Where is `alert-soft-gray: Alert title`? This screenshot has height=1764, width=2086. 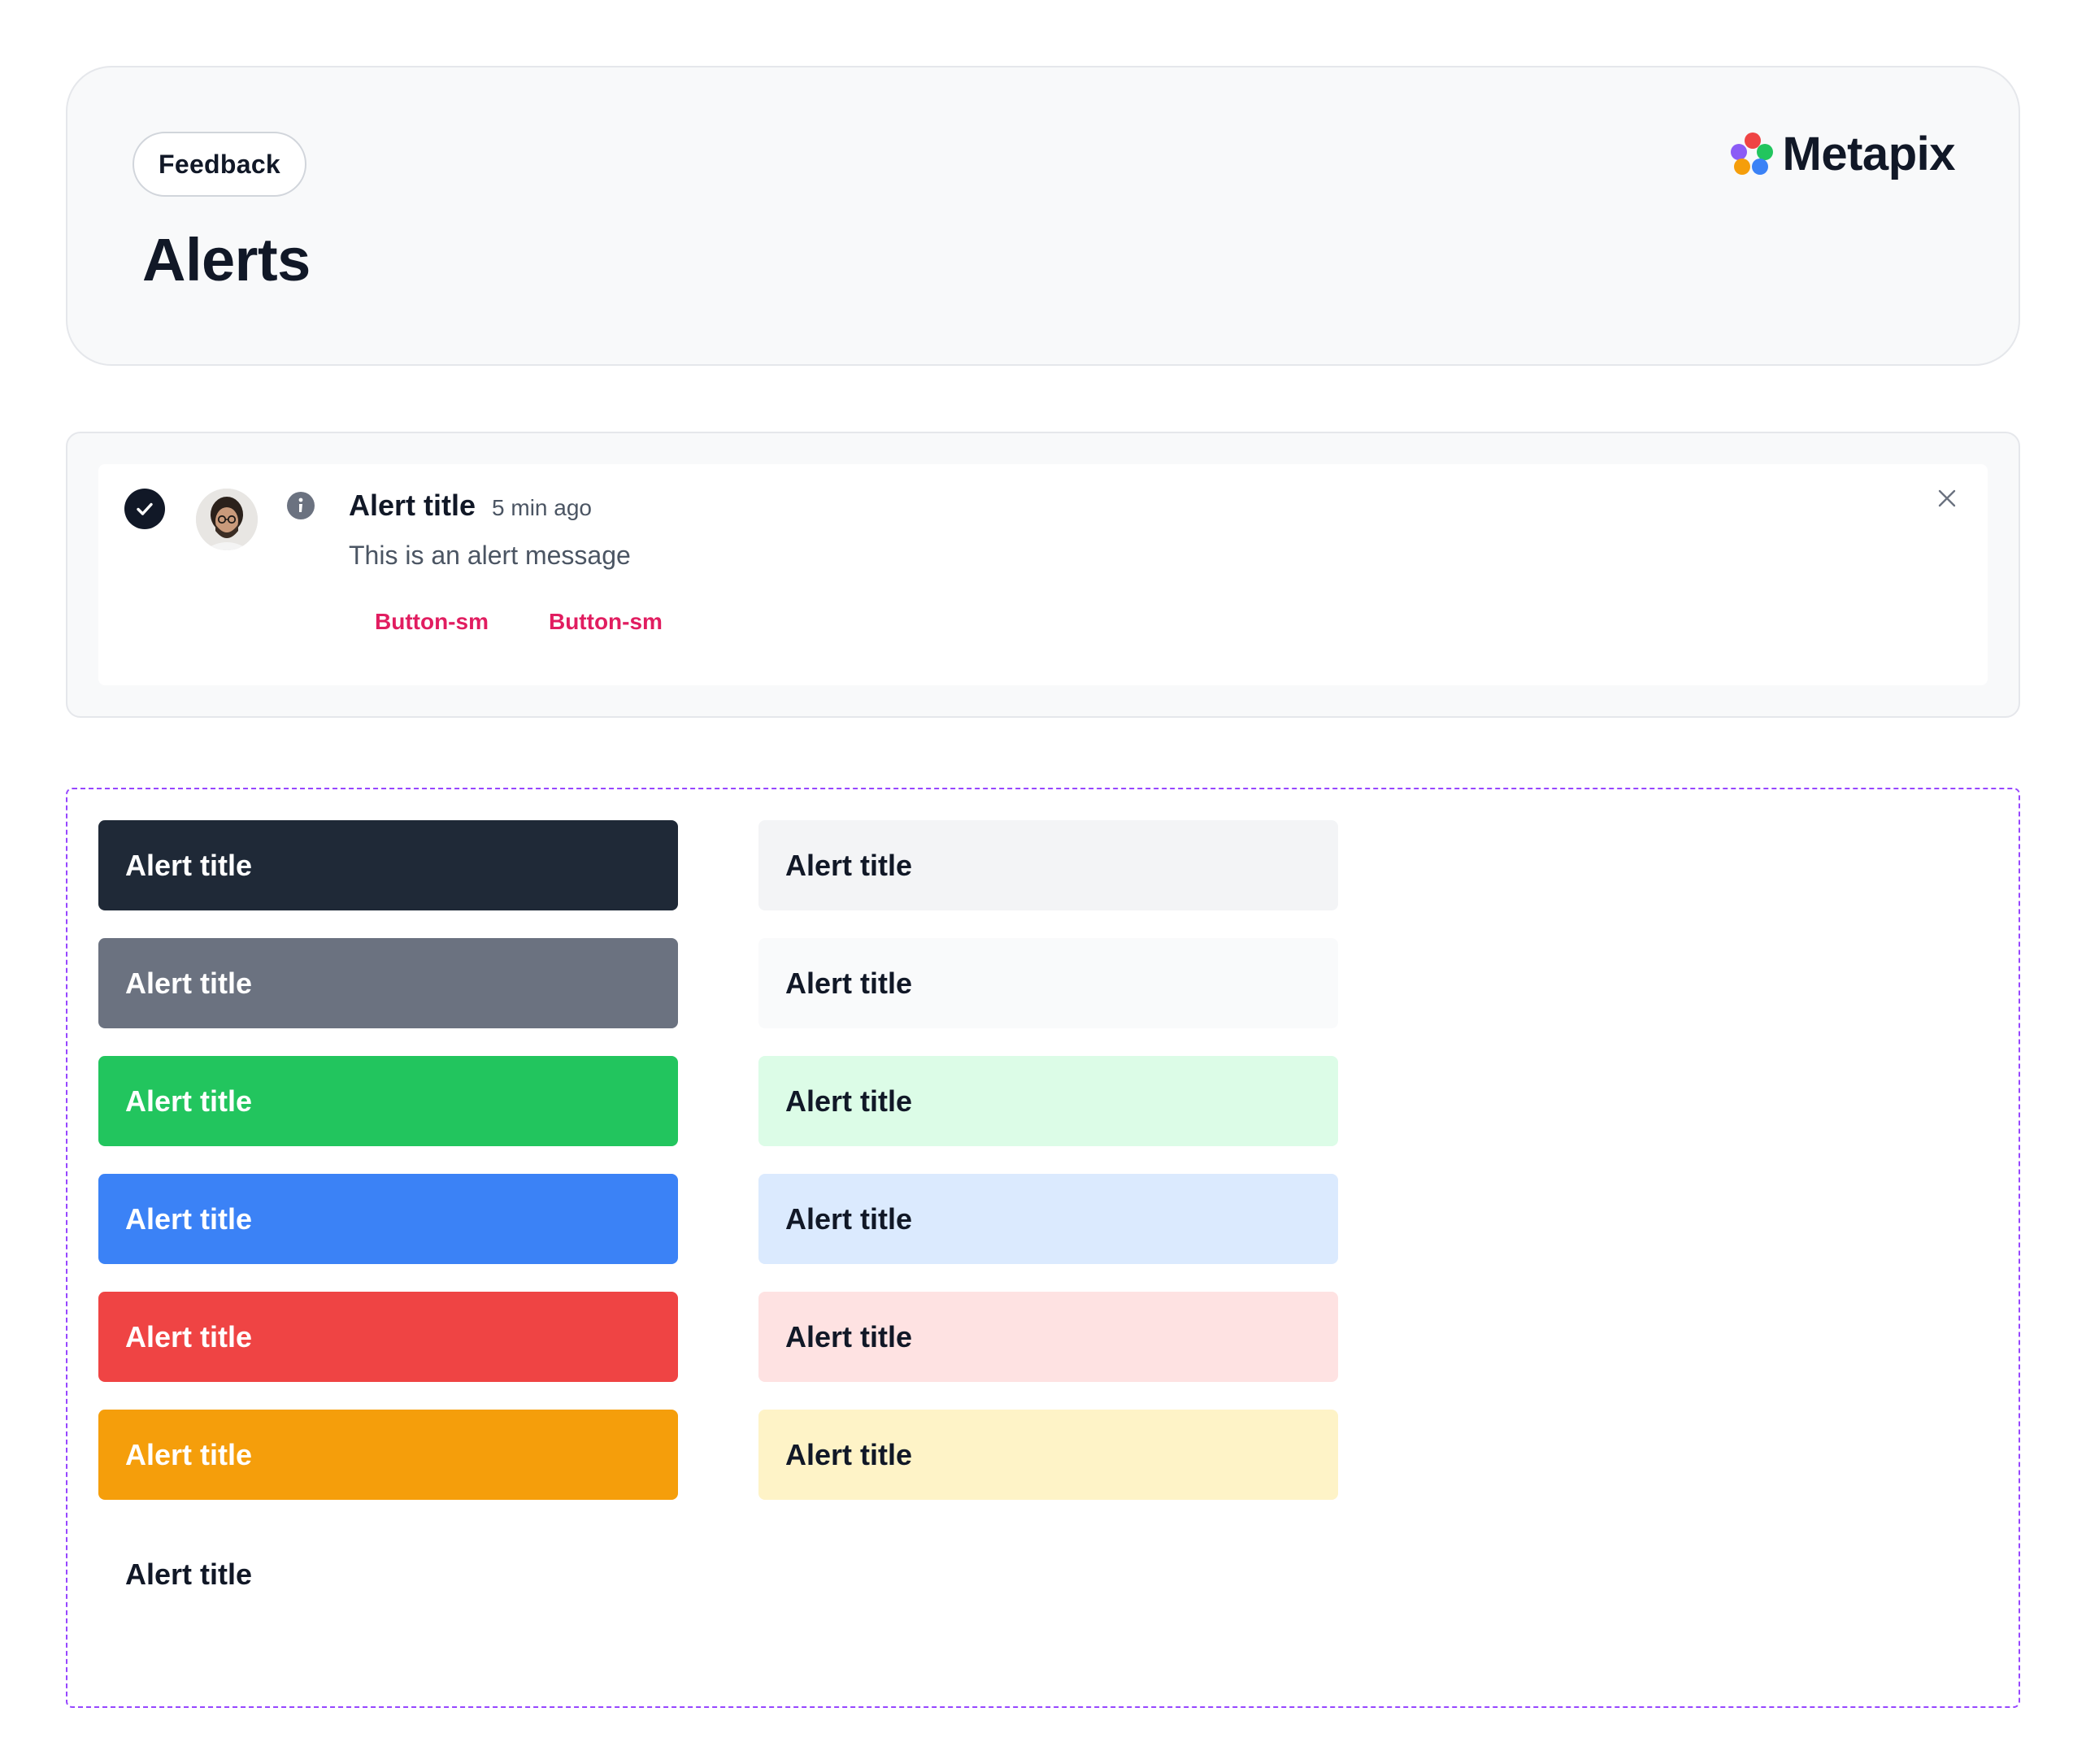
alert-soft-gray: Alert title is located at coordinates (1048, 865).